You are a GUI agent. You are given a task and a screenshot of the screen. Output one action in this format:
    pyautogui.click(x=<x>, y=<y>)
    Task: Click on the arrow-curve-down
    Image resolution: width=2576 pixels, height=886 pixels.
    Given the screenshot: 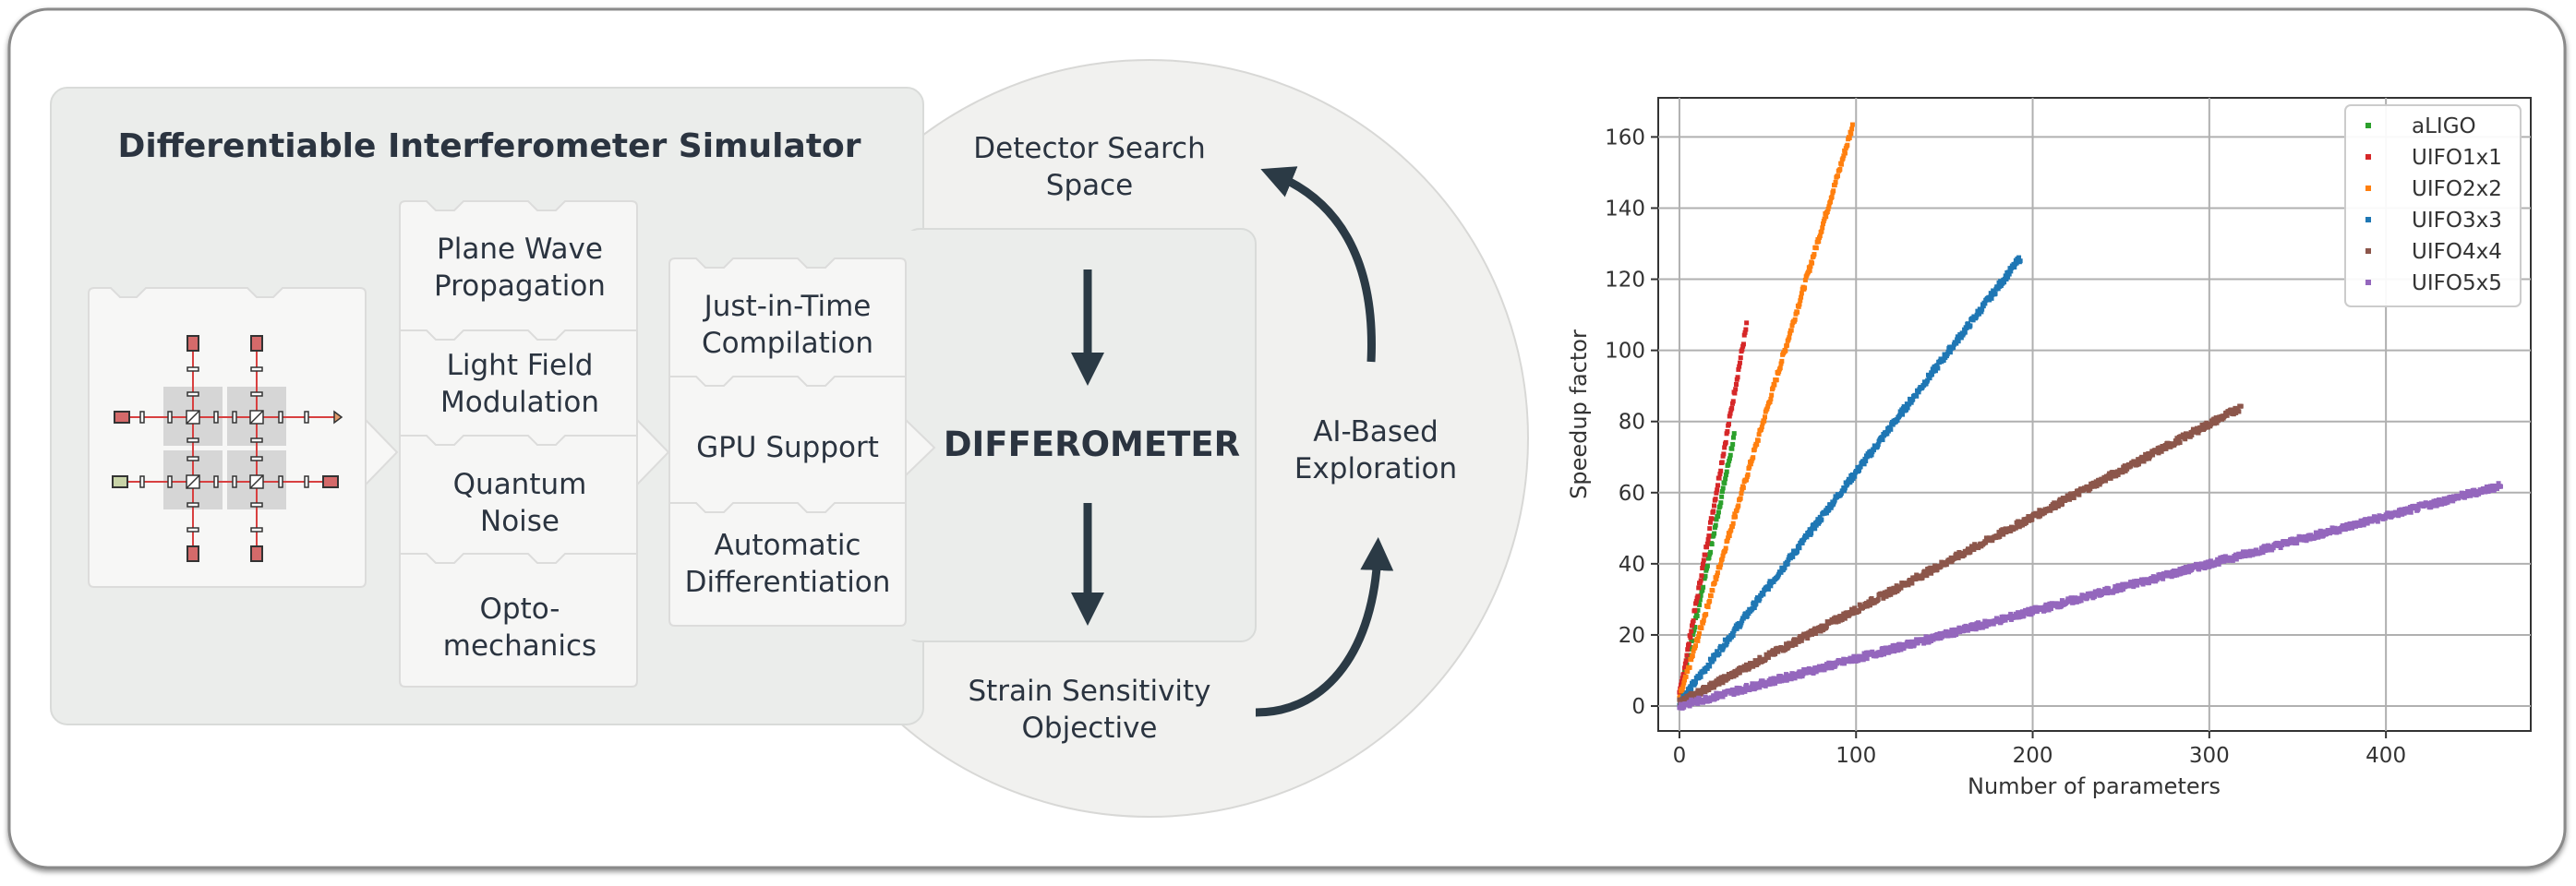 What is the action you would take?
    pyautogui.click(x=1324, y=627)
    